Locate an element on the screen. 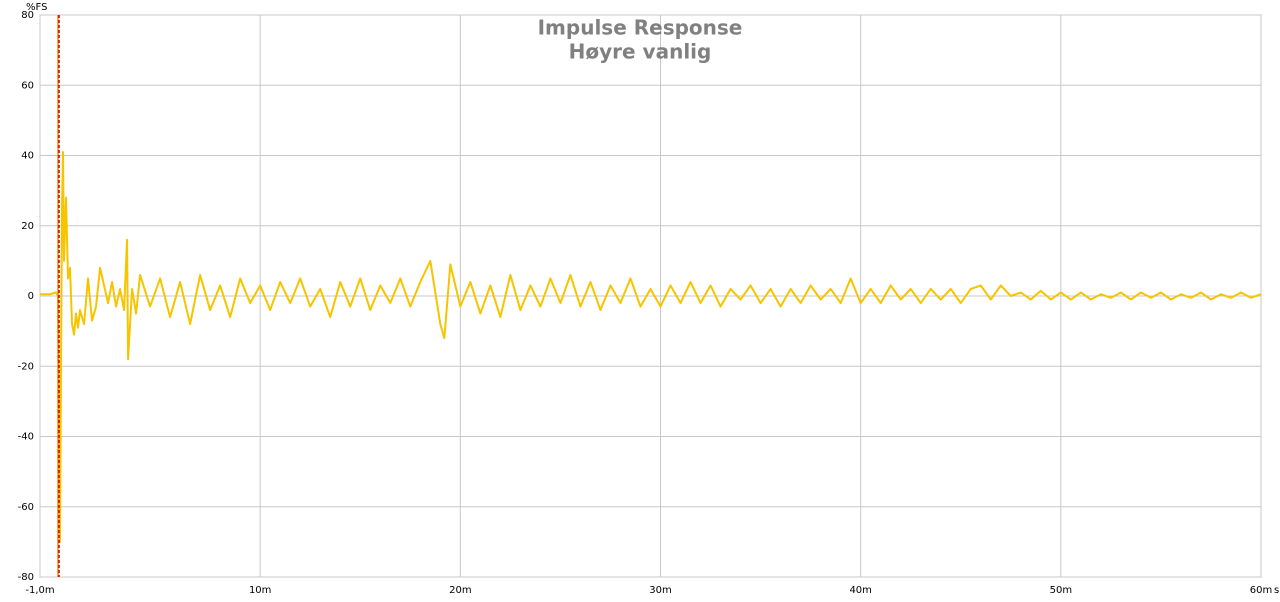 This screenshot has height=602, width=1280. x-axis-label: s is located at coordinates (1276, 590).